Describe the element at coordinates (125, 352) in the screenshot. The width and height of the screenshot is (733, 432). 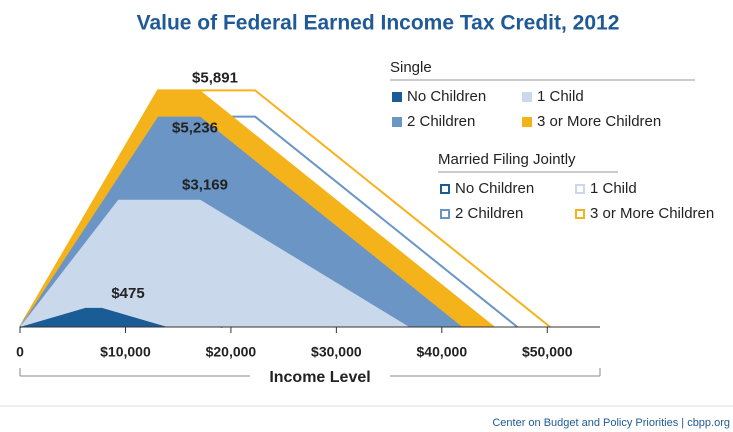
I see `x-tick-label: $10,000` at that location.